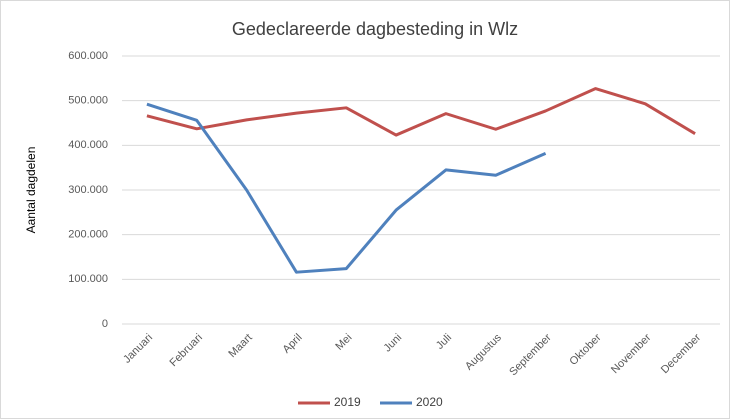  I want to click on y-axis-label: Aantal dagdelen, so click(31, 190).